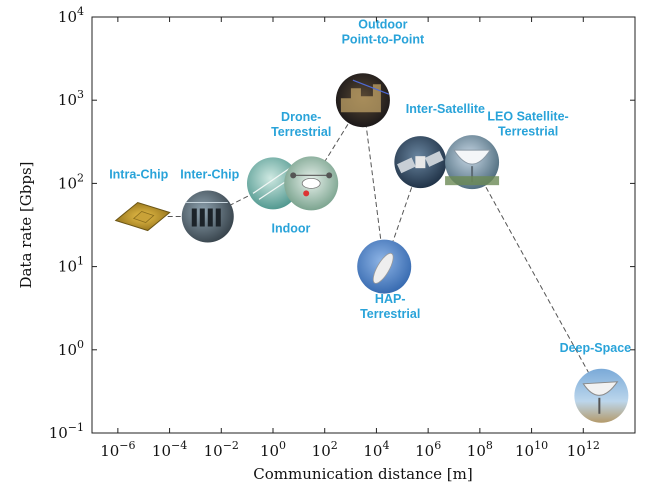  What do you see at coordinates (420, 162) in the screenshot?
I see `satellite-icon` at bounding box center [420, 162].